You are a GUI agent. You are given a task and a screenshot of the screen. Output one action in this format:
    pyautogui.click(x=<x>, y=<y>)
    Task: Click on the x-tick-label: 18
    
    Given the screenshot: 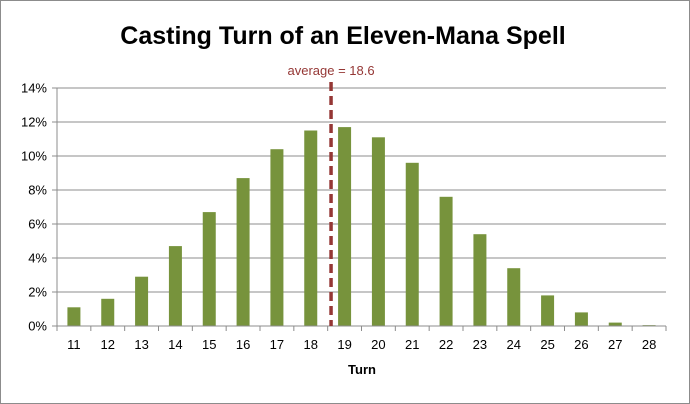 What is the action you would take?
    pyautogui.click(x=311, y=344)
    